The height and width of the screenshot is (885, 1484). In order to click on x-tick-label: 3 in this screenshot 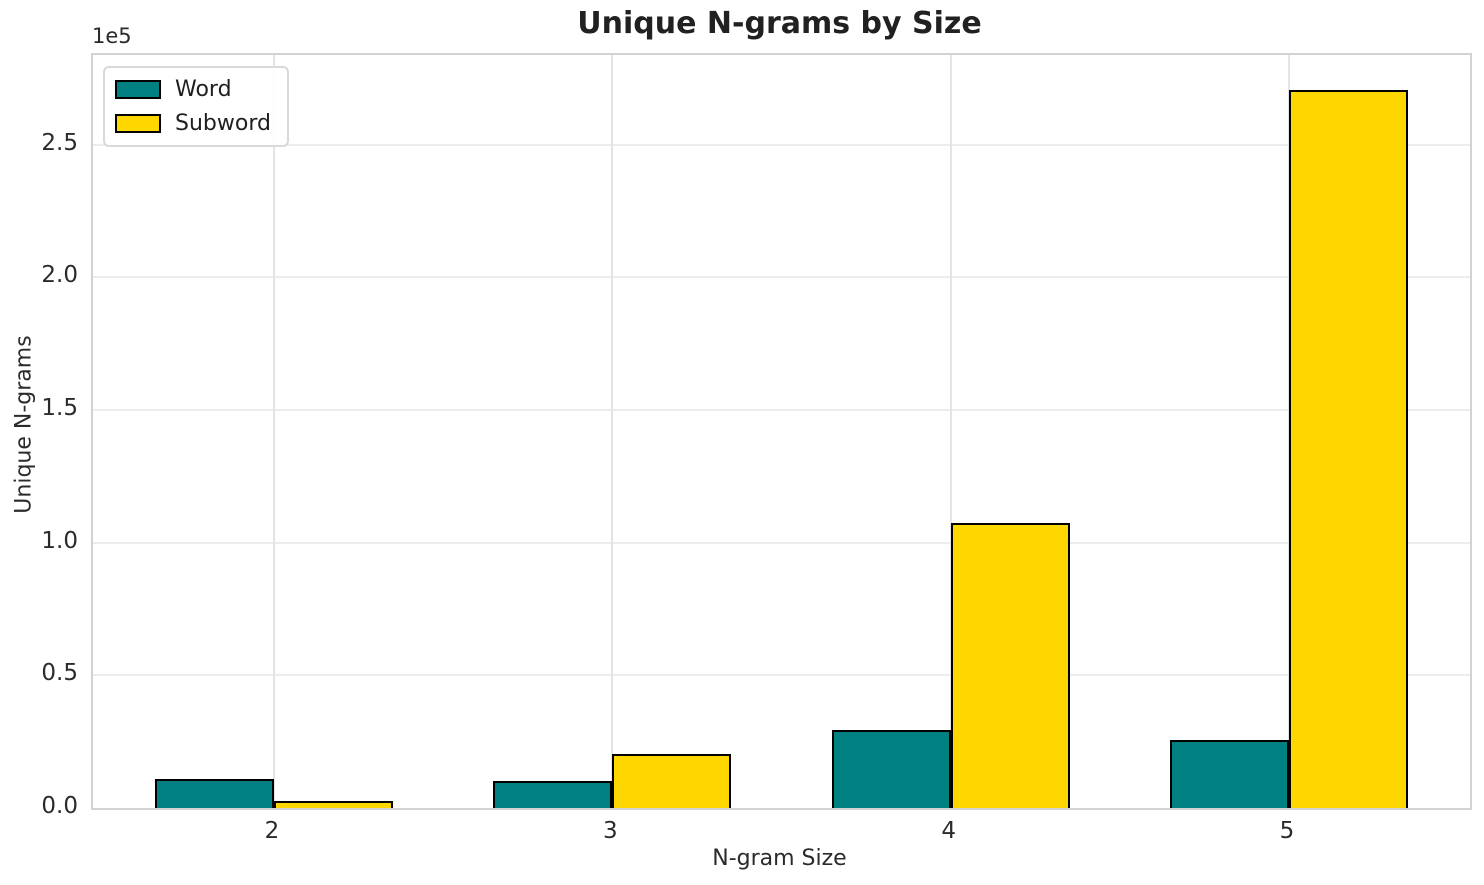, I will do `click(610, 831)`.